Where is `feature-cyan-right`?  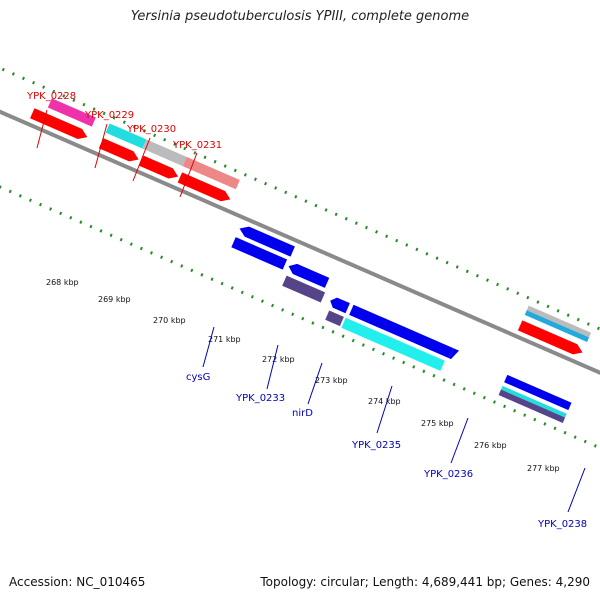
feature-cyan-right is located at coordinates (557, 326).